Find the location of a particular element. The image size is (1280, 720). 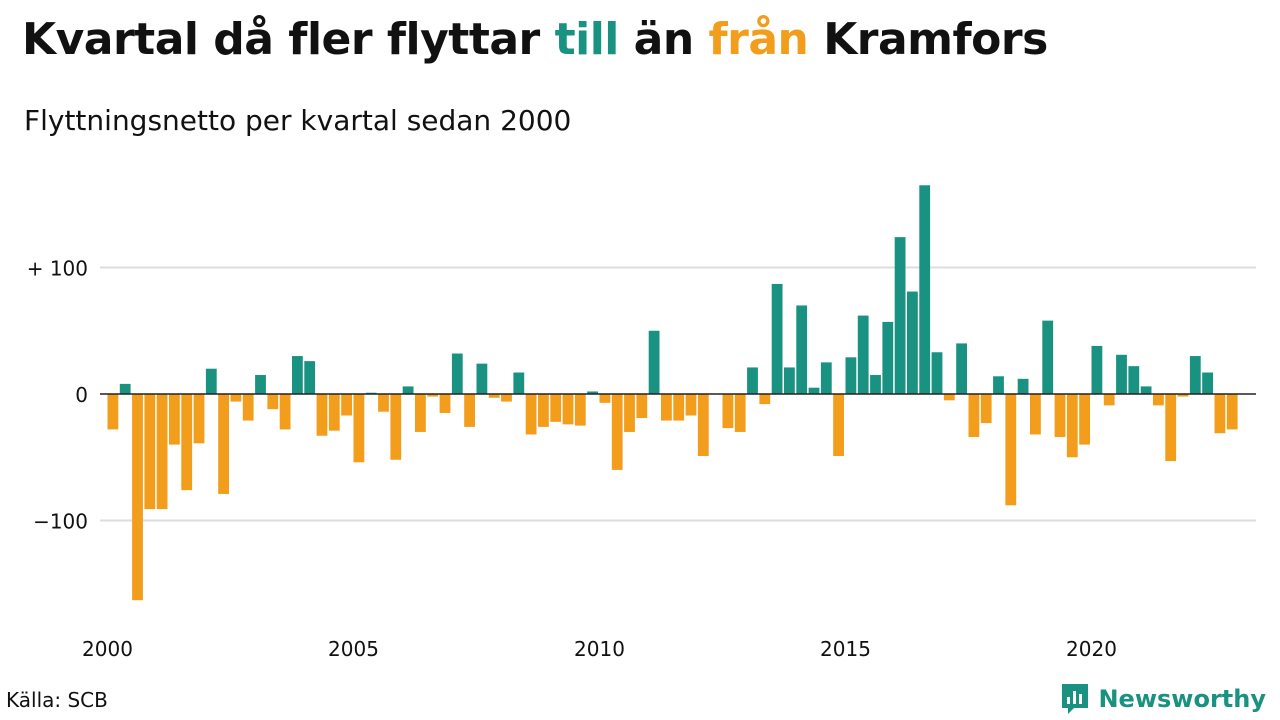

brand-name: Newsworthy is located at coordinates (1182, 699).